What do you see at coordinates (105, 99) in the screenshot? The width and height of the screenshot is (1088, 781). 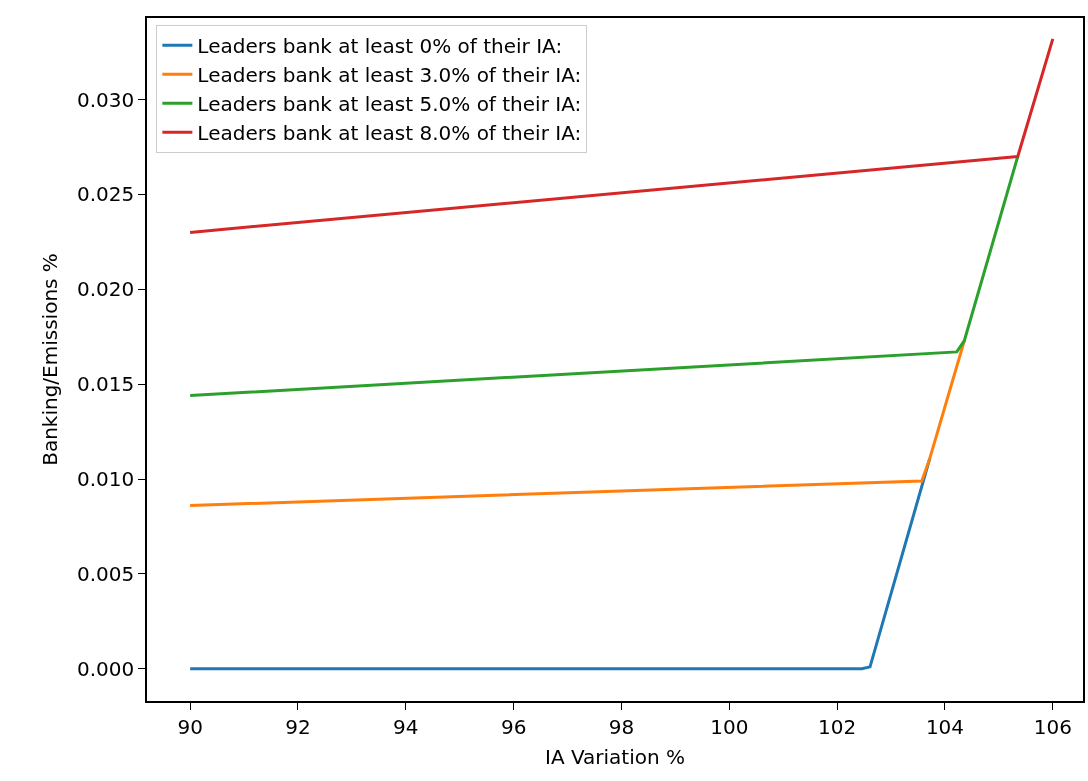 I see `y-tick-label: 0.030` at bounding box center [105, 99].